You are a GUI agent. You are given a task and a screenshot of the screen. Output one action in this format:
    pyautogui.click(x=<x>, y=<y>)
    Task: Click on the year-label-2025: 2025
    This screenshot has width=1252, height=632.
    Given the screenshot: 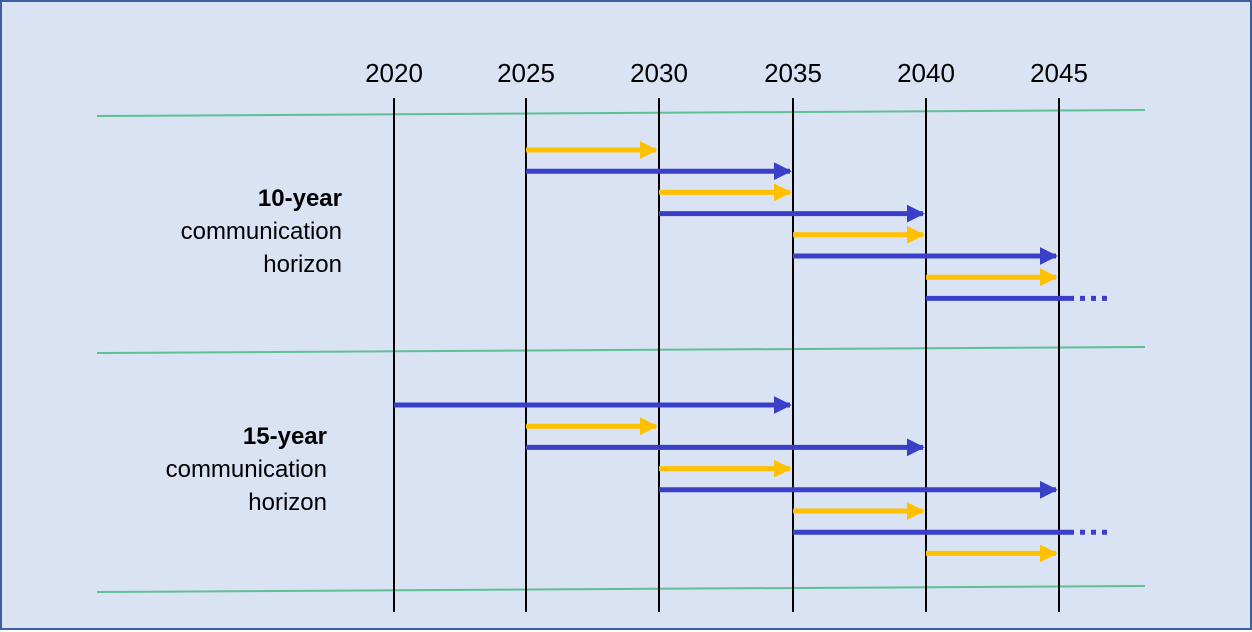 What is the action you would take?
    pyautogui.click(x=526, y=73)
    